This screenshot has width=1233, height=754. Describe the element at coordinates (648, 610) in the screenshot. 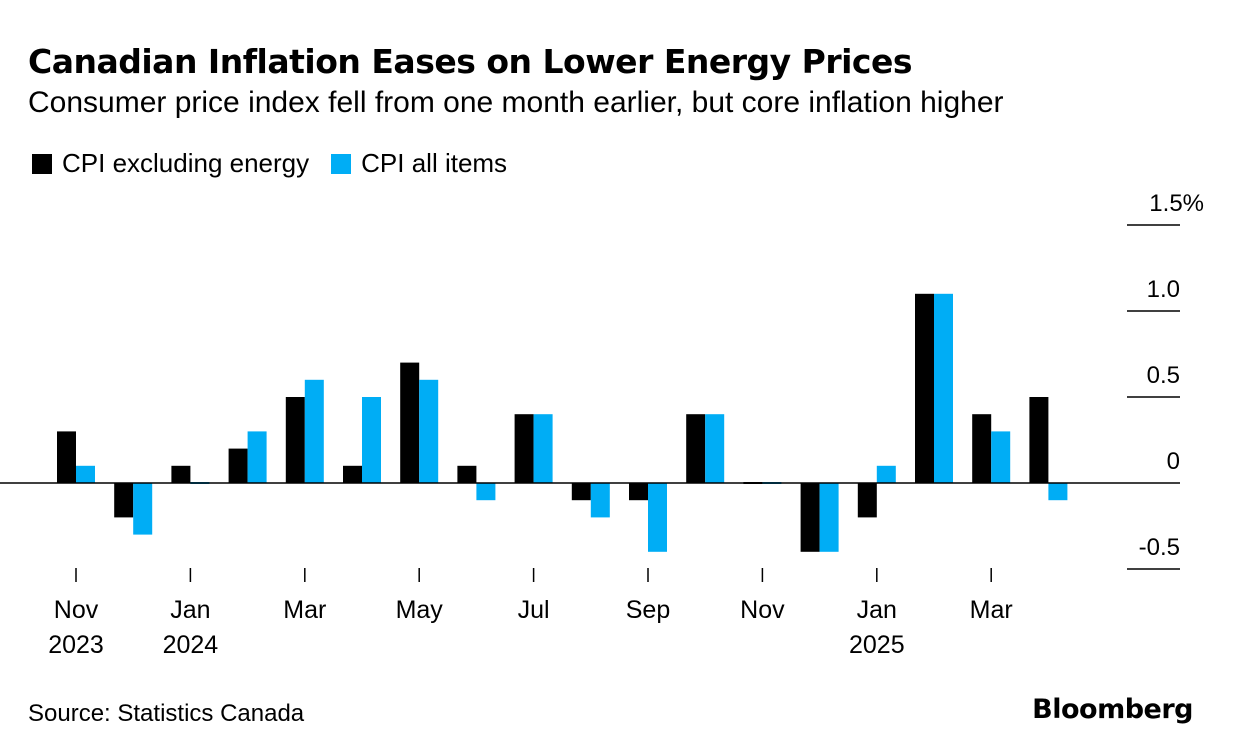

I see `x-tick-label: Sep` at that location.